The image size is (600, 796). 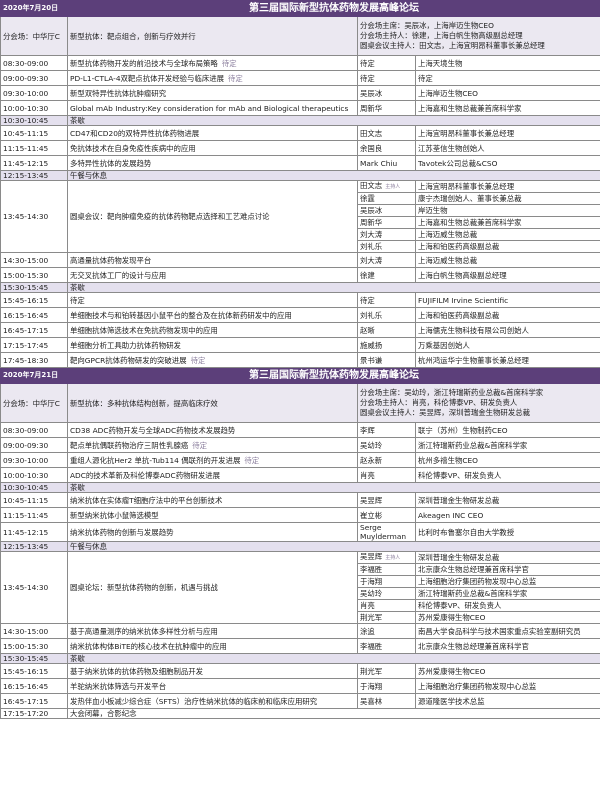 I want to click on day-header: 2020年7月21日 第三届国际新型抗体药物发展高峰论坛, so click(x=300, y=375).